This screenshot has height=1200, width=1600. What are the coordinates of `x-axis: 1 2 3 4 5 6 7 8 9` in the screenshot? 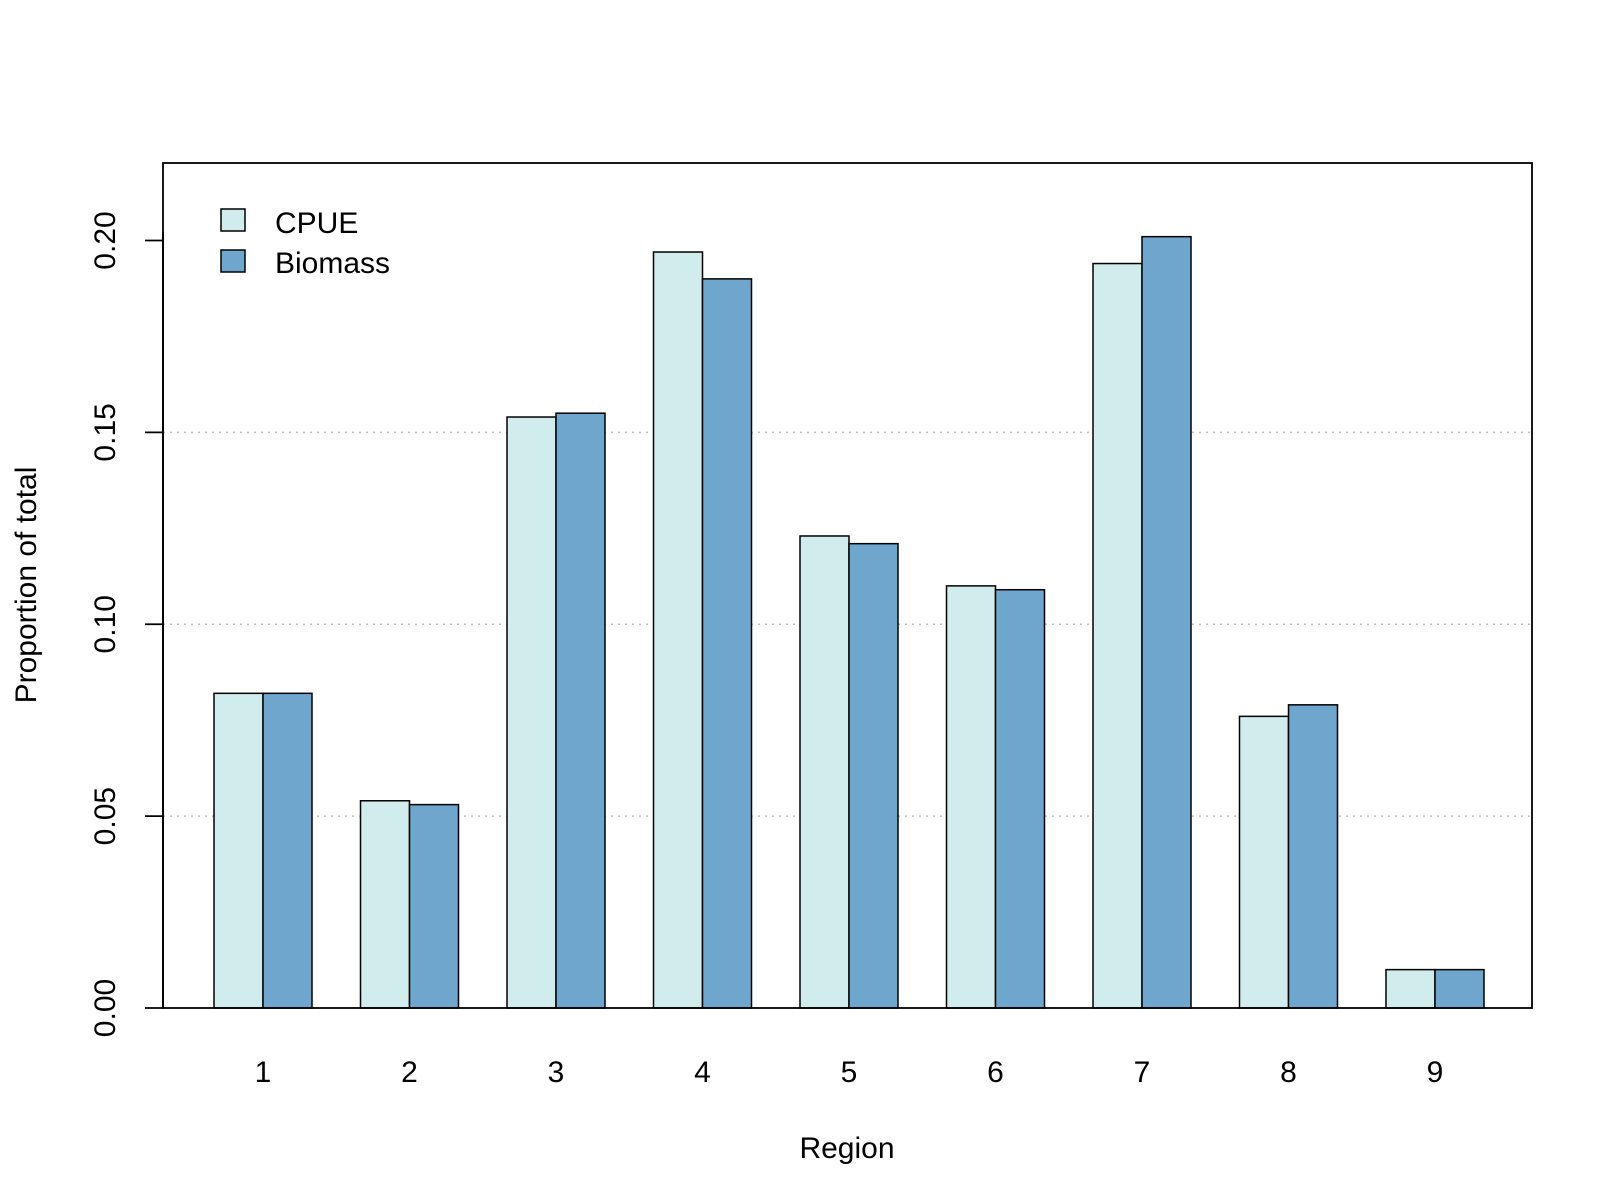 It's located at (849, 1072).